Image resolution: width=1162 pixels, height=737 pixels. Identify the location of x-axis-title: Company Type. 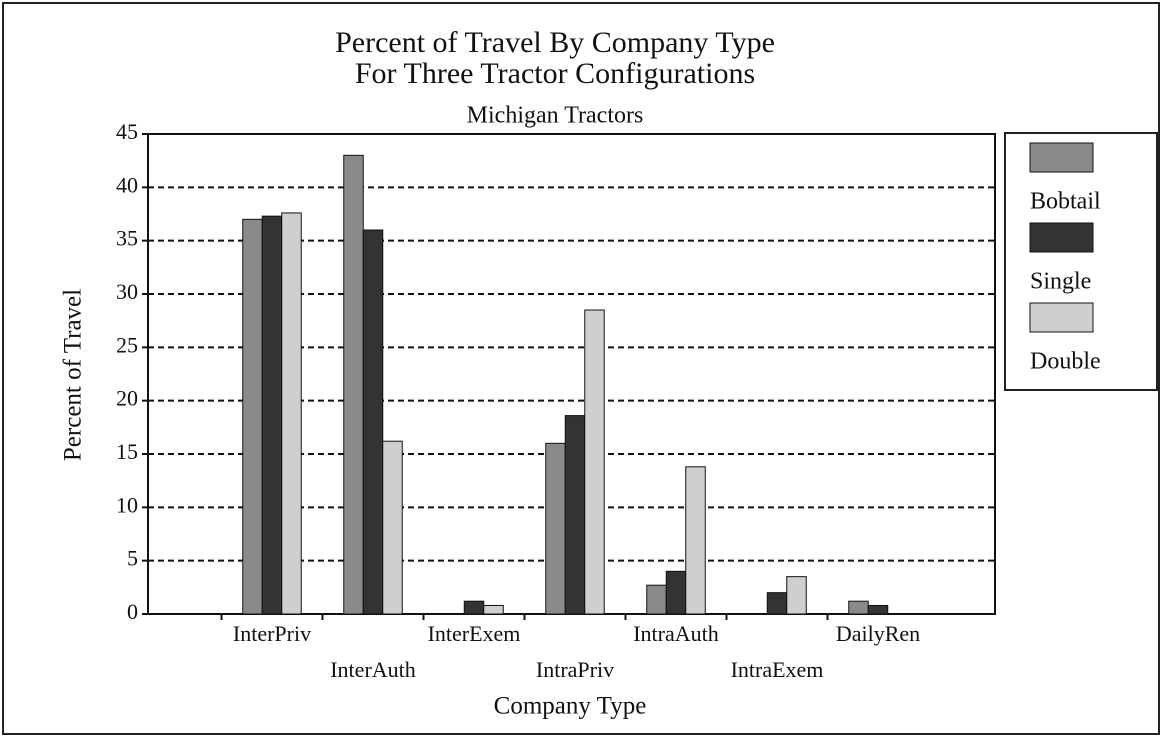
(570, 706).